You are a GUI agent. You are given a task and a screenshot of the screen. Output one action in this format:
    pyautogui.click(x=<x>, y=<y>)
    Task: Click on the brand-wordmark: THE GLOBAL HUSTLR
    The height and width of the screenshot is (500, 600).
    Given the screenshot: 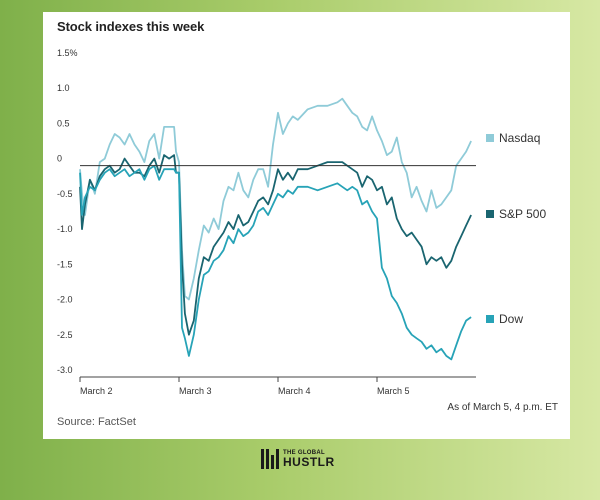 What is the action you would take?
    pyautogui.click(x=309, y=459)
    